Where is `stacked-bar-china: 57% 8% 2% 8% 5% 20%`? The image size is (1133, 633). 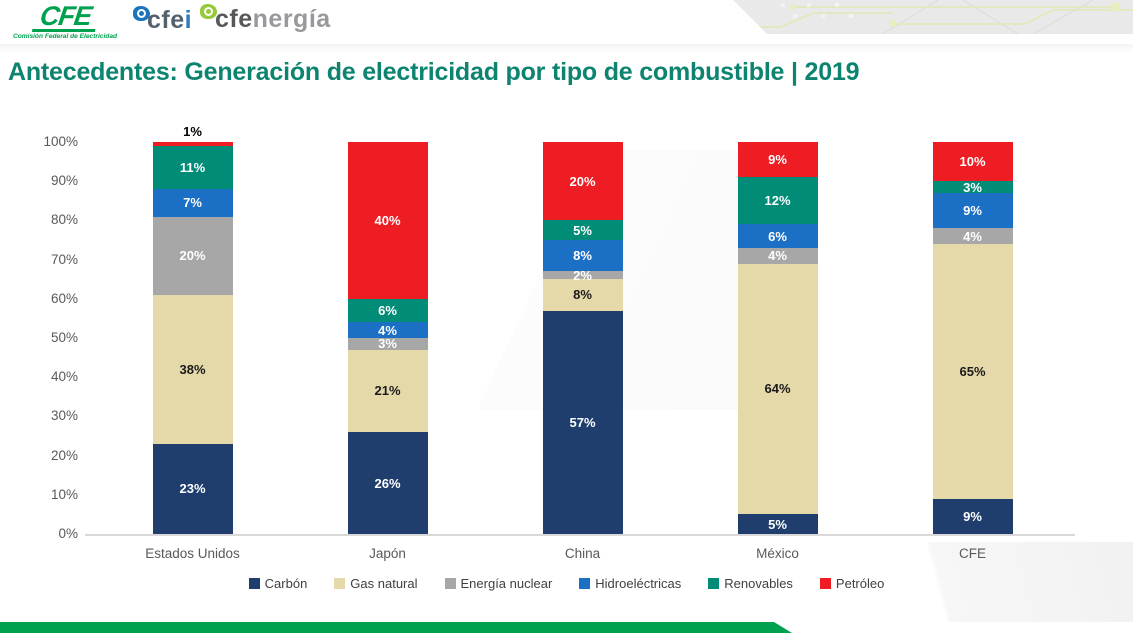
stacked-bar-china: 57% 8% 2% 8% 5% 20% is located at coordinates (582, 338).